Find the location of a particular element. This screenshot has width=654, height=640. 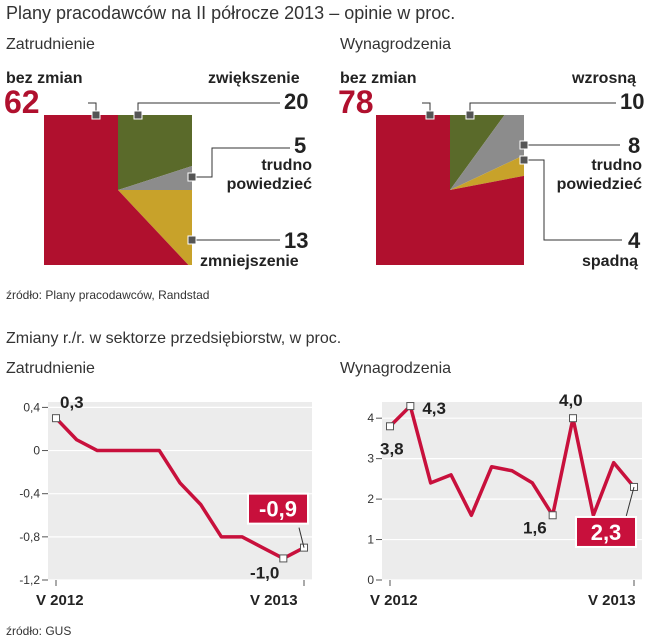

line1-x-end: V 2013 is located at coordinates (274, 600).